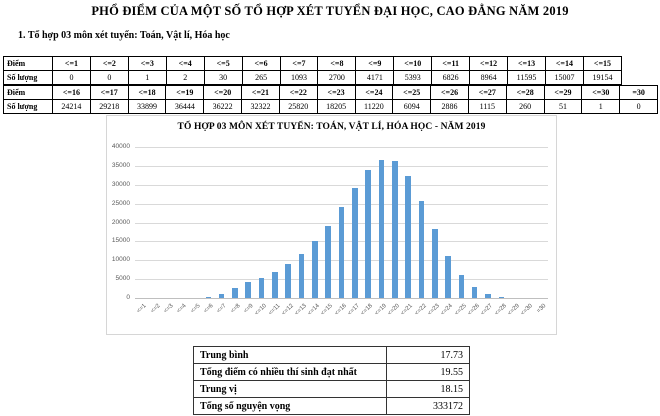 The height and width of the screenshot is (416, 660). Describe the element at coordinates (374, 106) in the screenshot. I see `score-value-cell: 11220` at that location.